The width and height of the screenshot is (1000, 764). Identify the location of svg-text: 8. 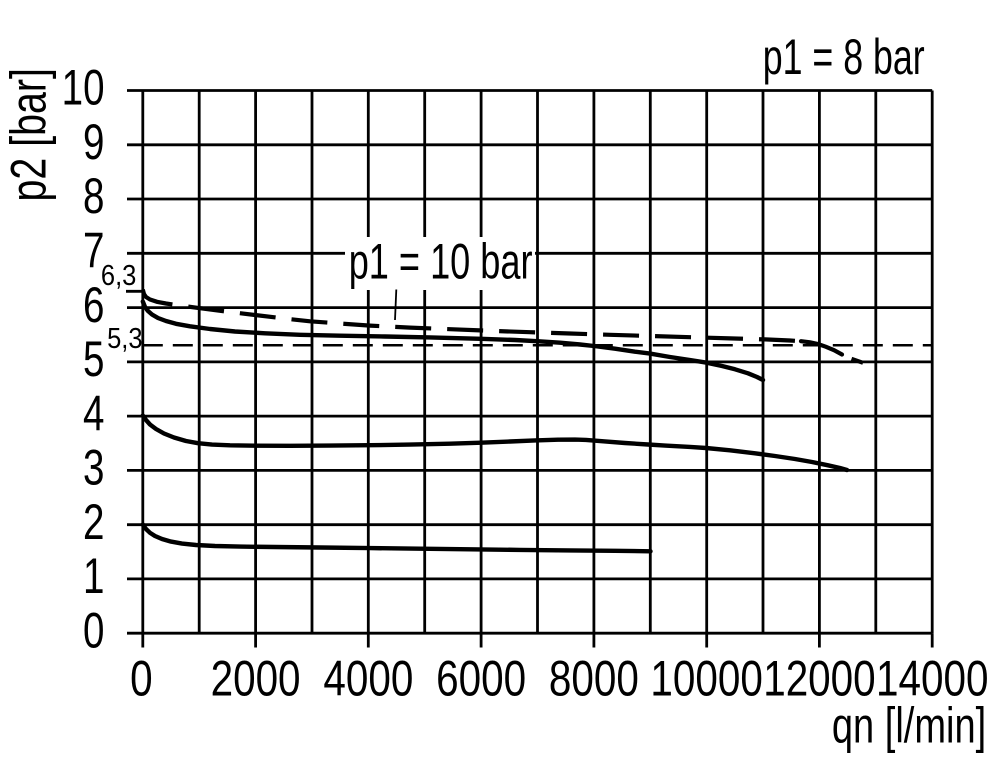
(93, 197).